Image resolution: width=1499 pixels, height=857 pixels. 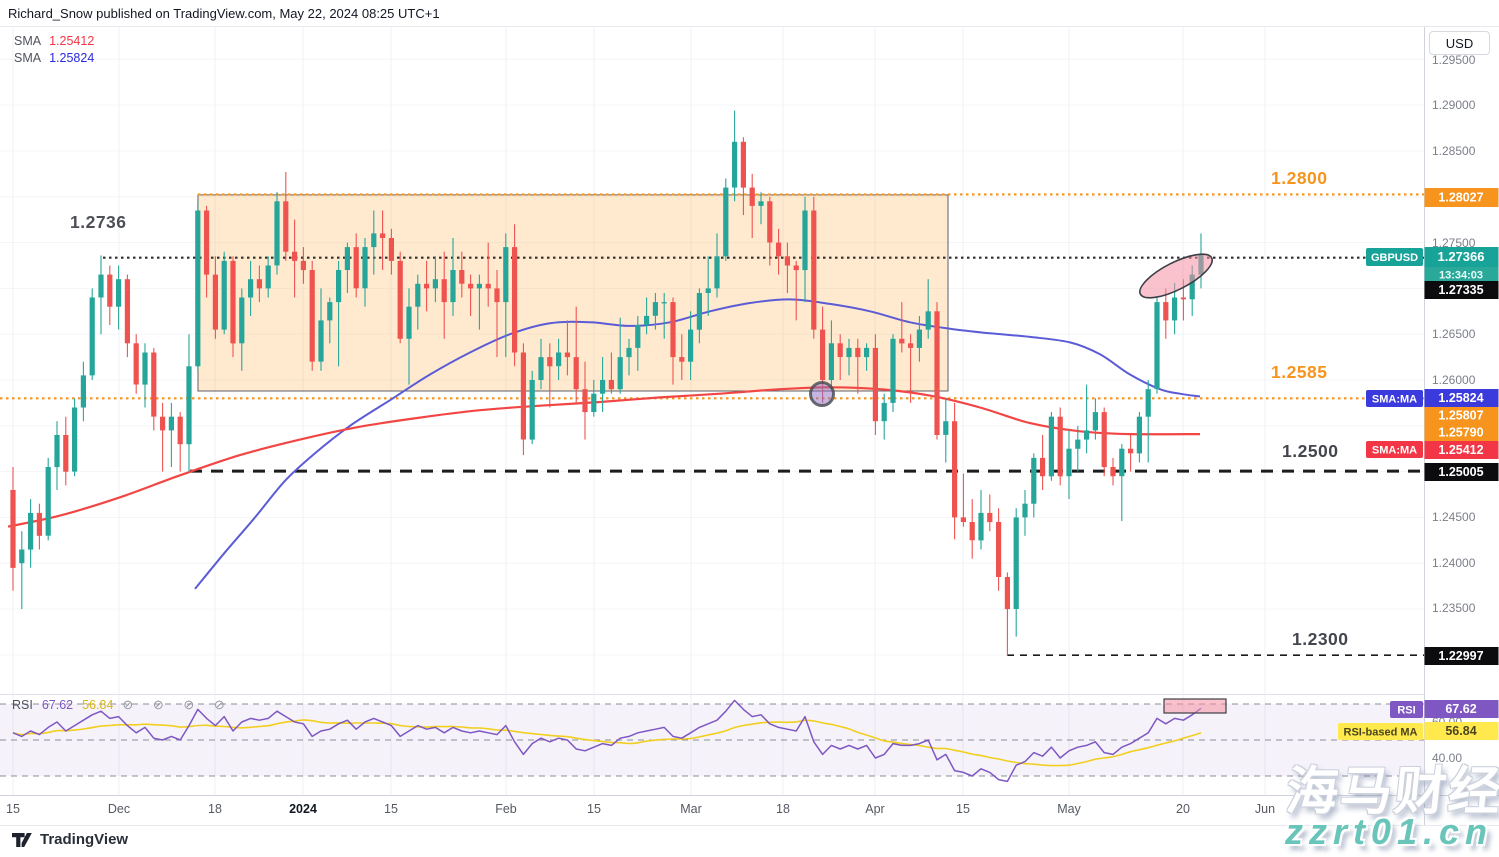 I want to click on price-axis-badge-text: 1.25005, so click(x=1460, y=472).